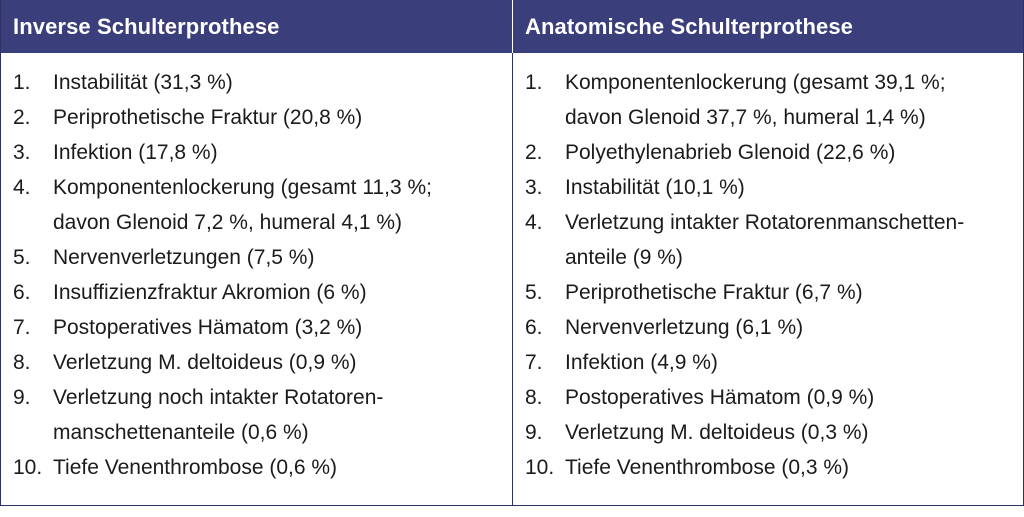  What do you see at coordinates (257, 26) in the screenshot?
I see `header-inverse-prosthesis: Inverse Schulterprothese` at bounding box center [257, 26].